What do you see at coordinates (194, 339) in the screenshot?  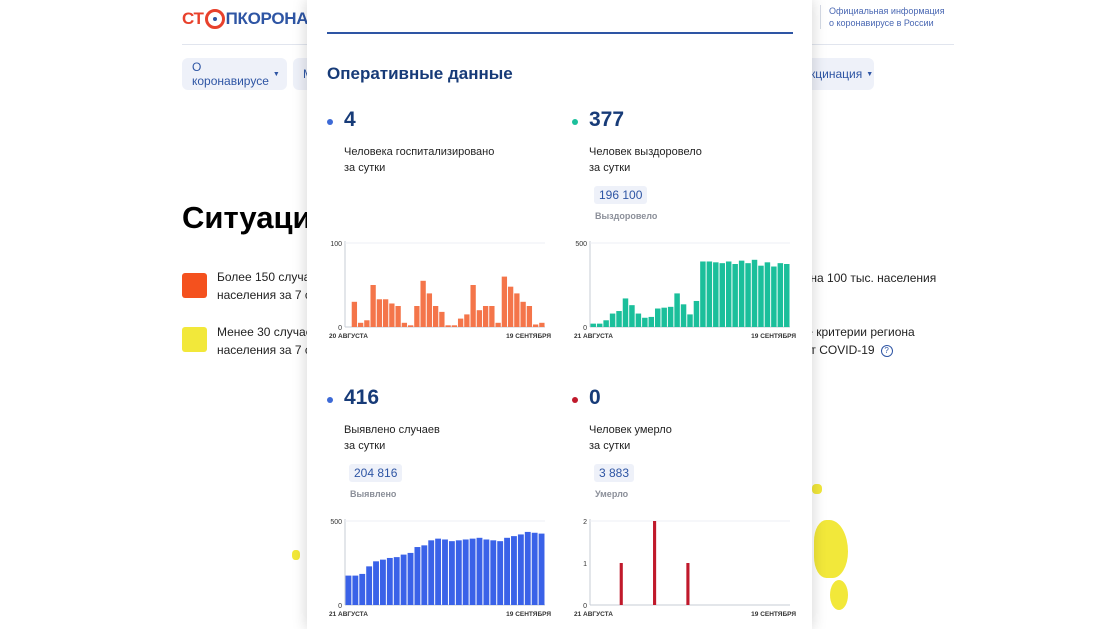 I see `legend-yellow-square` at bounding box center [194, 339].